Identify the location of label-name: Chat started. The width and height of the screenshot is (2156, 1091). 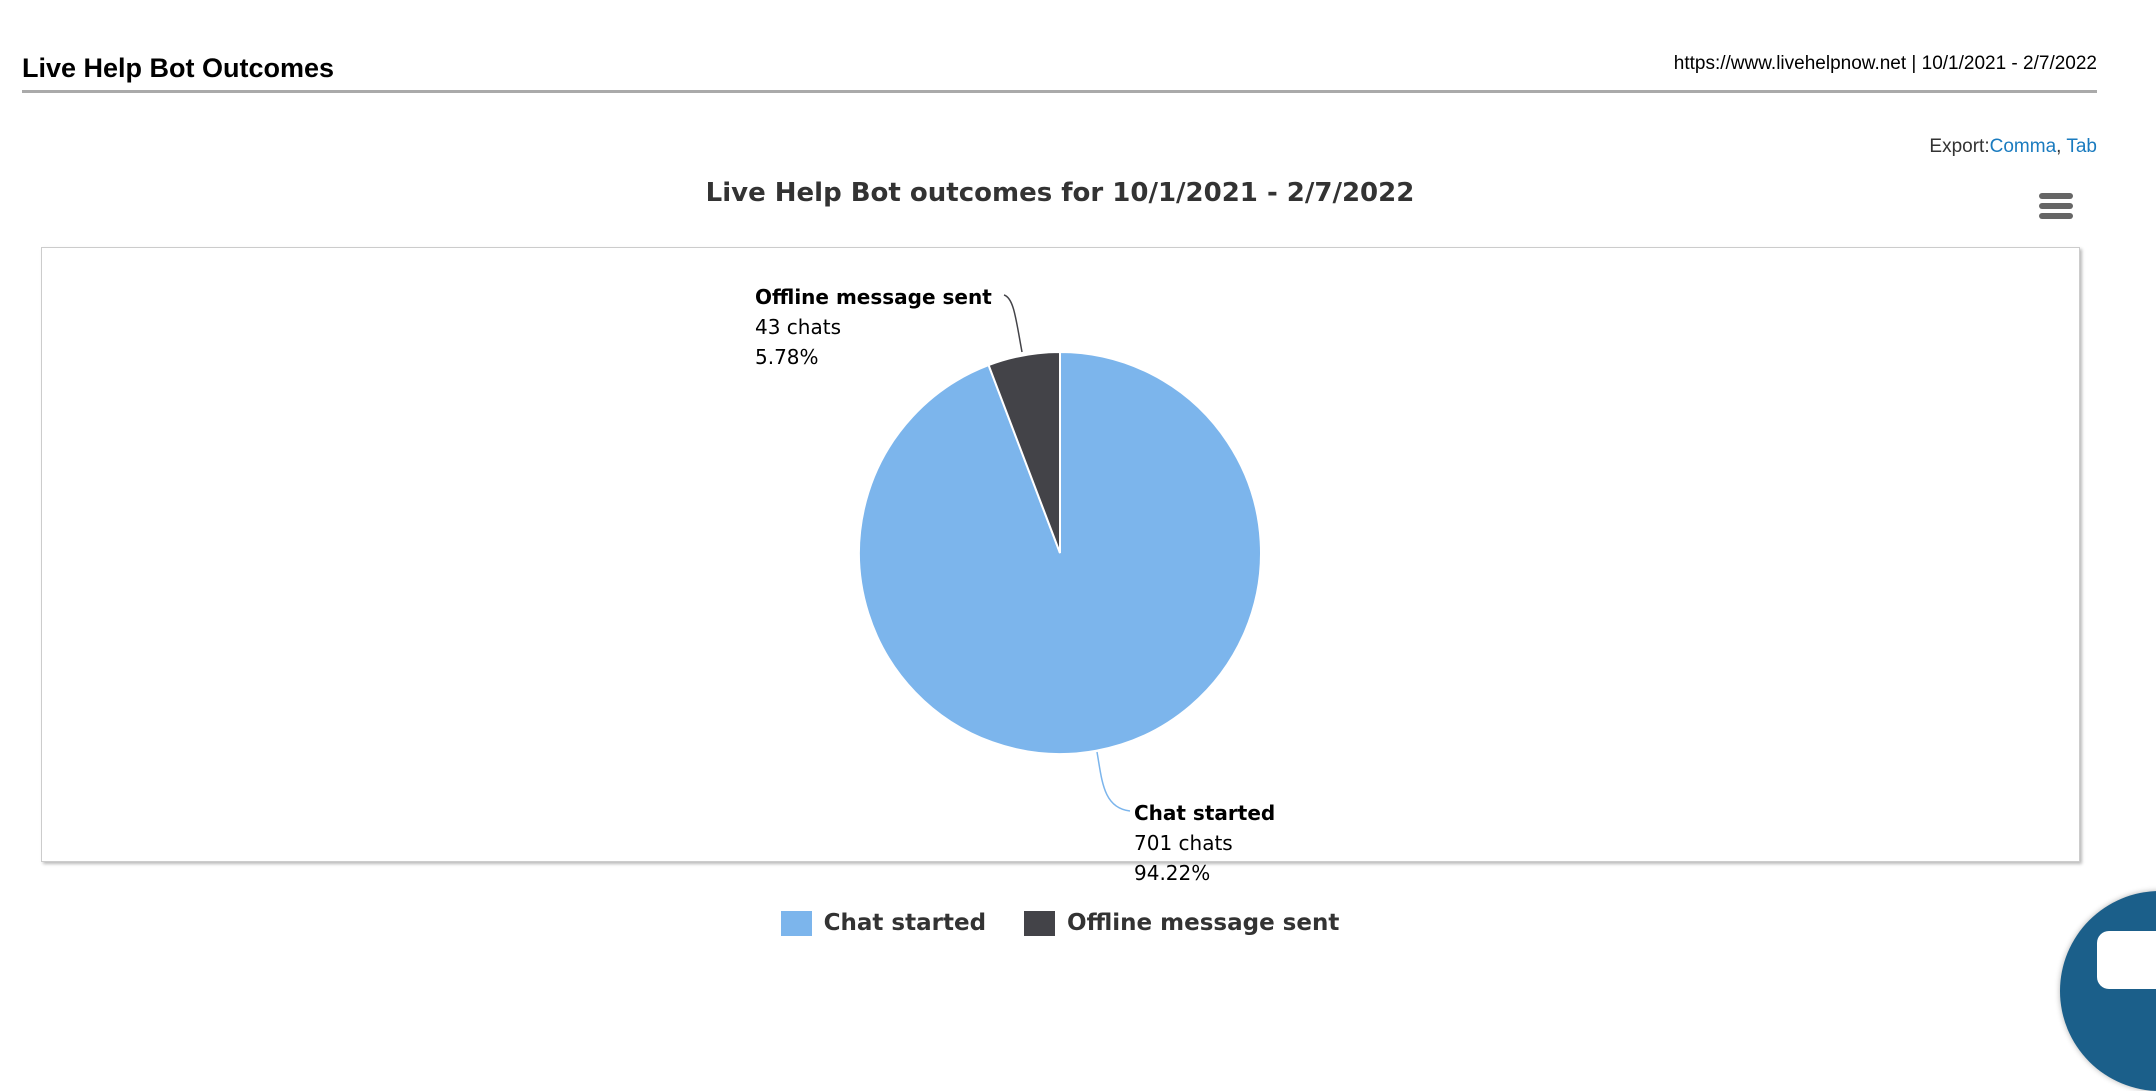
(1205, 813).